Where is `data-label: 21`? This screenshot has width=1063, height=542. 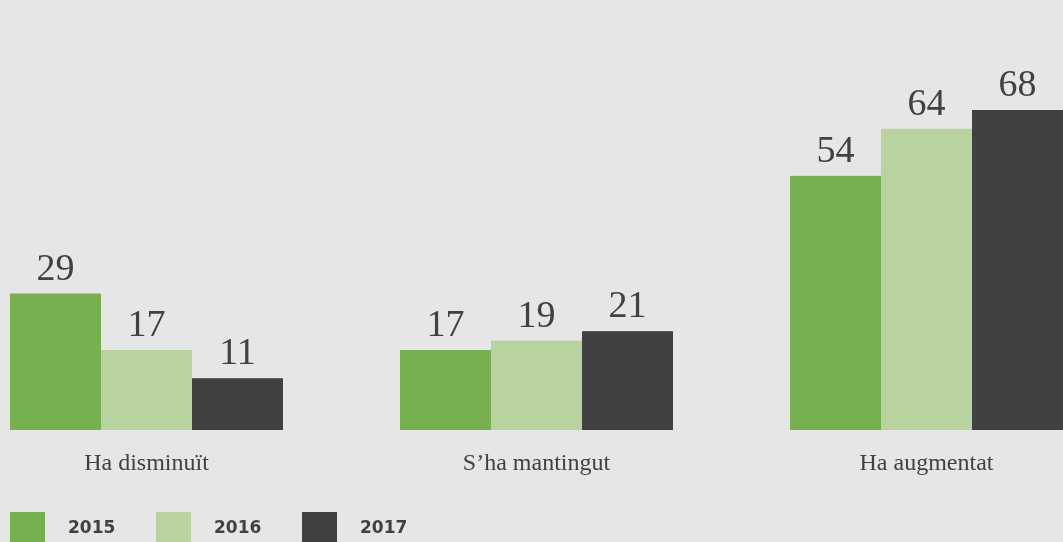
data-label: 21 is located at coordinates (627, 304).